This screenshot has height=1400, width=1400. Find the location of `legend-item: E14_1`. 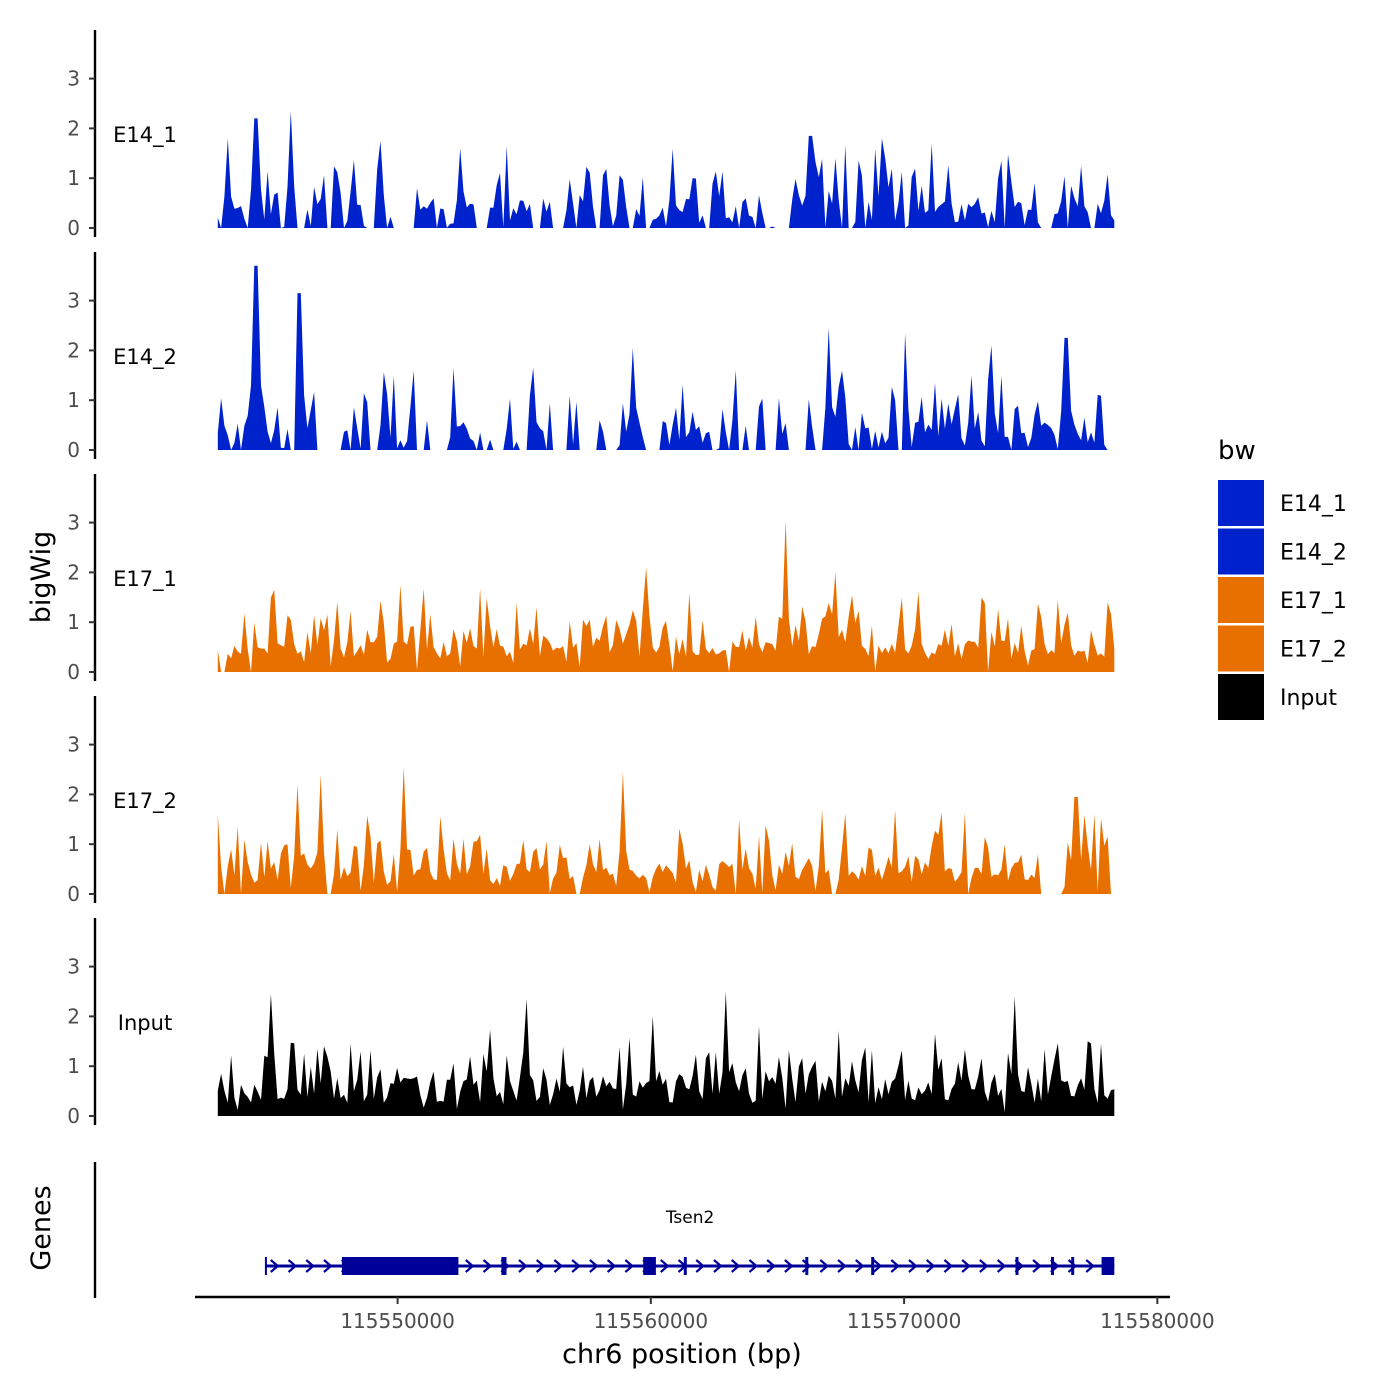

legend-item: E14_1 is located at coordinates (1282, 503).